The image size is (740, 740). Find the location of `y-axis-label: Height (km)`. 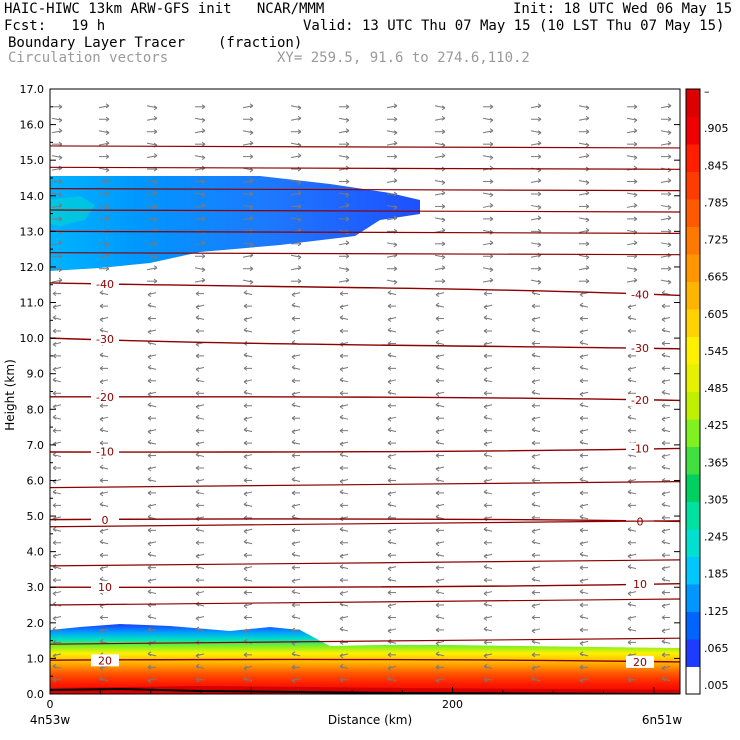

y-axis-label: Height (km) is located at coordinates (10, 394).